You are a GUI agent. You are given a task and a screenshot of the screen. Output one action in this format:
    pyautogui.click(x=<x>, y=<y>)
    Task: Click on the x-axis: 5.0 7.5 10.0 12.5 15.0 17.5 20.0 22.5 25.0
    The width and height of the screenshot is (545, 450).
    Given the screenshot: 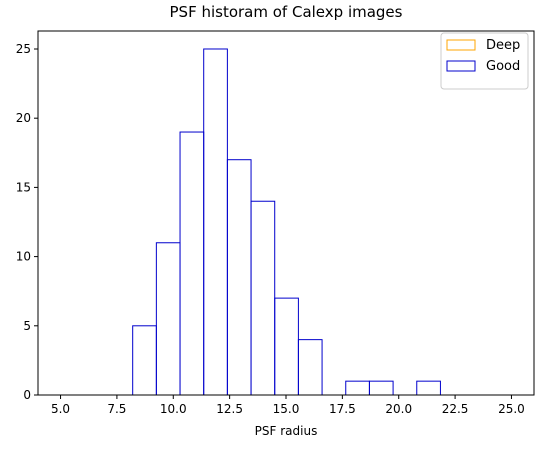 What is the action you would take?
    pyautogui.click(x=288, y=405)
    